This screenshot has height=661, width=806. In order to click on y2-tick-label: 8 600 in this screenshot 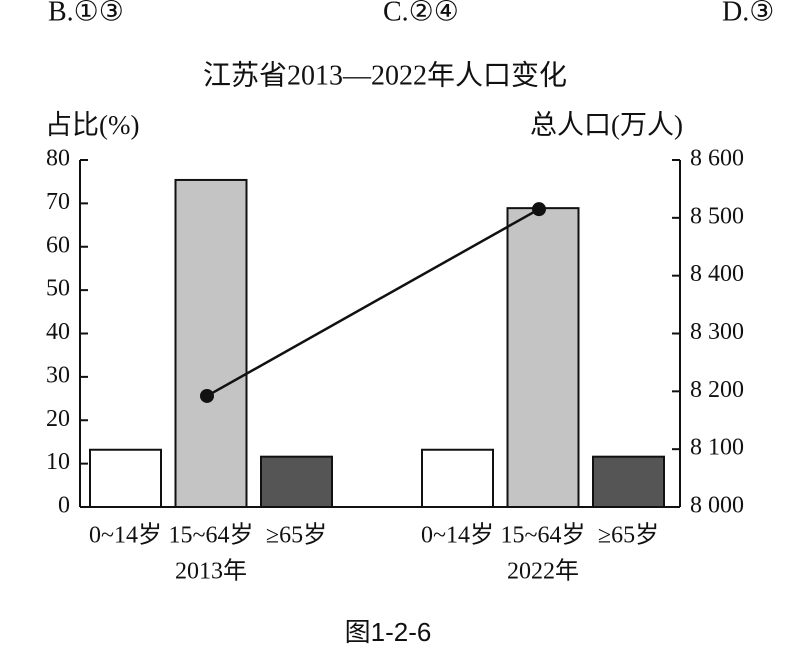, I will do `click(717, 159)`.